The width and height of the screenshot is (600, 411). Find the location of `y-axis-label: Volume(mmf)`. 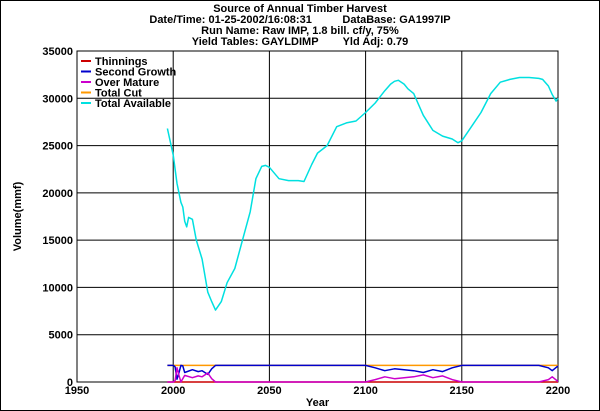

y-axis-label: Volume(mmf) is located at coordinates (18, 216).